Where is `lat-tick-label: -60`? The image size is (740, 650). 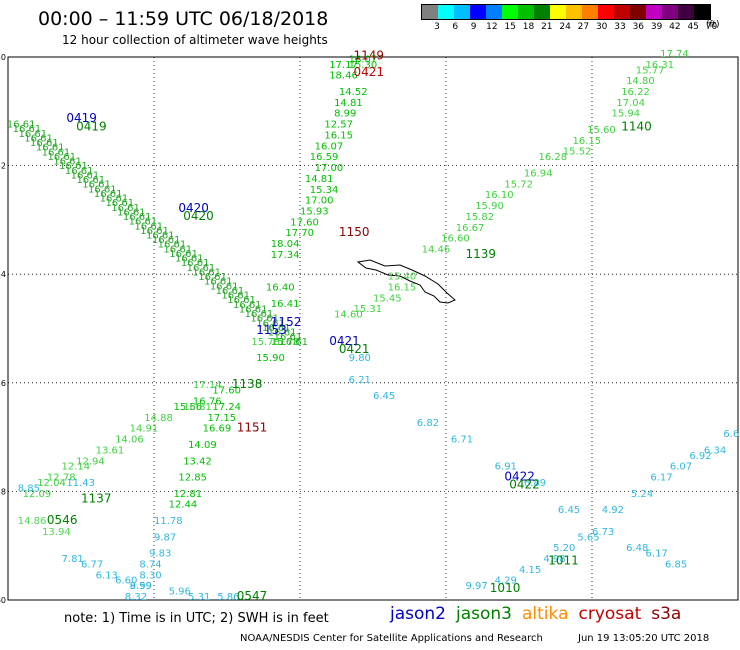
lat-tick-label: -60 is located at coordinates (3, 600).